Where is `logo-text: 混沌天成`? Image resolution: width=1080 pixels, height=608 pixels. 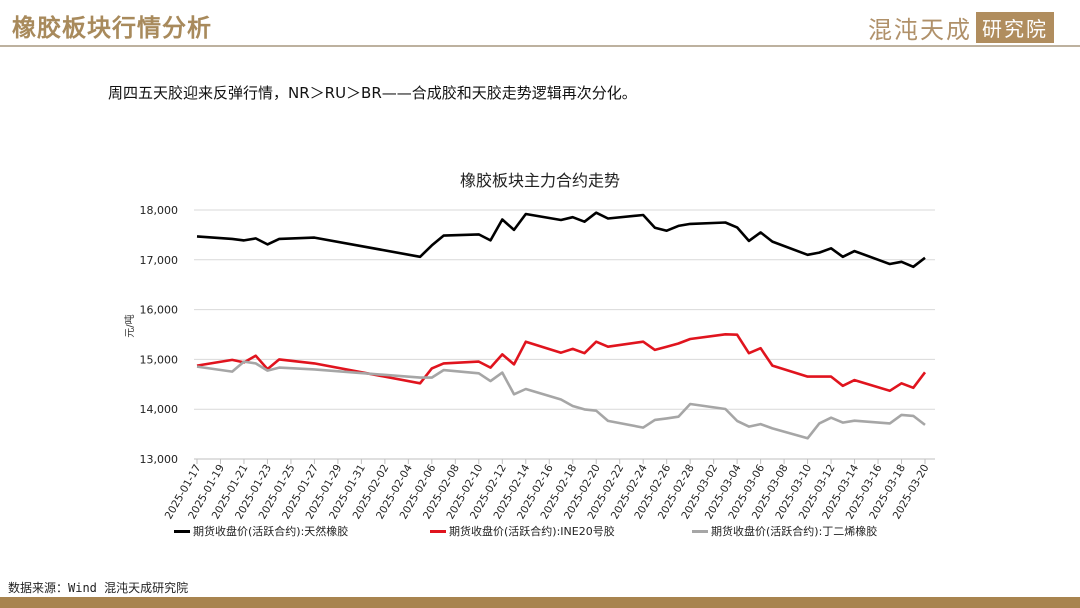 logo-text: 混沌天成 is located at coordinates (920, 30).